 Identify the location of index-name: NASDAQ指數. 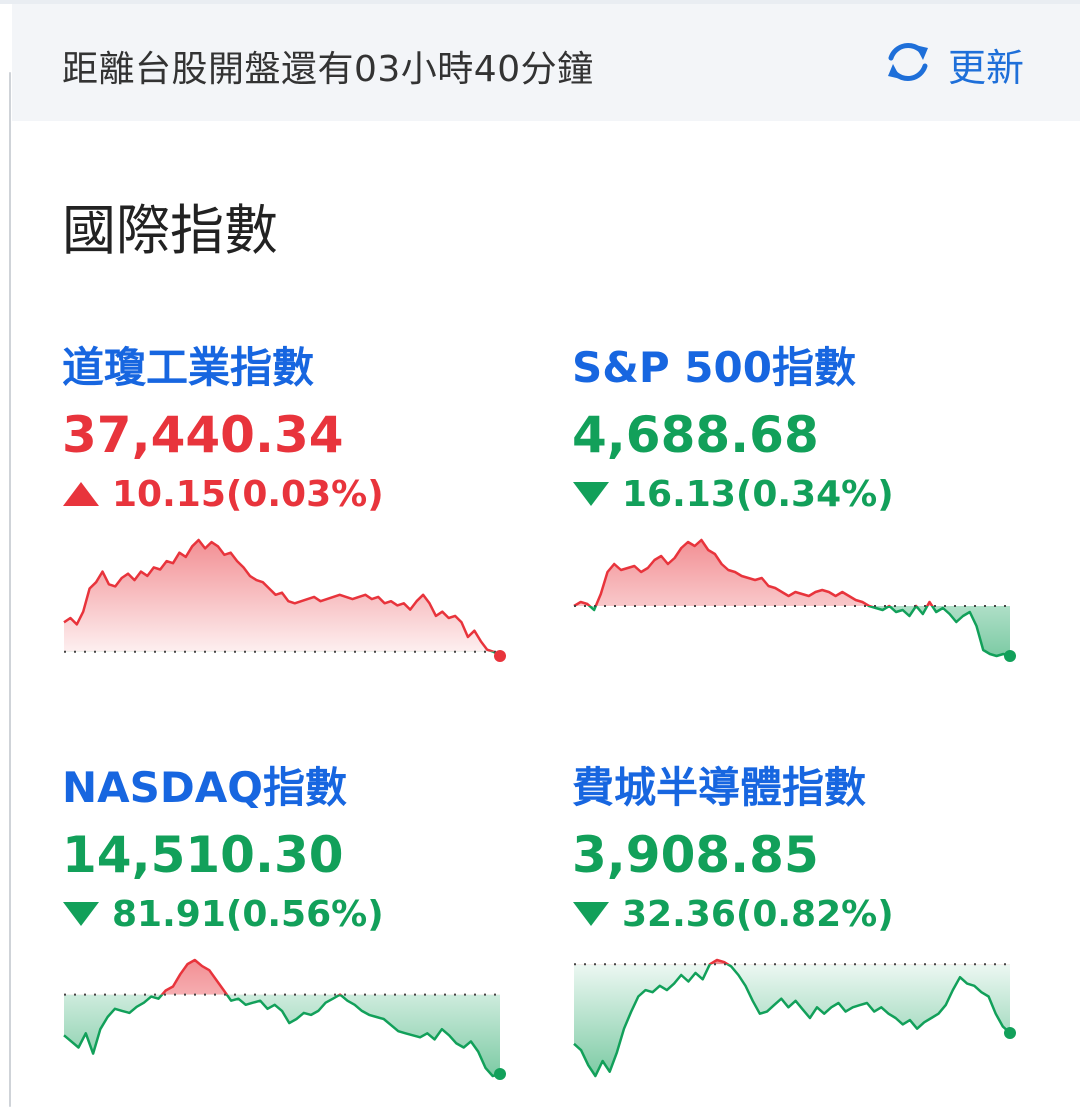
(204, 787).